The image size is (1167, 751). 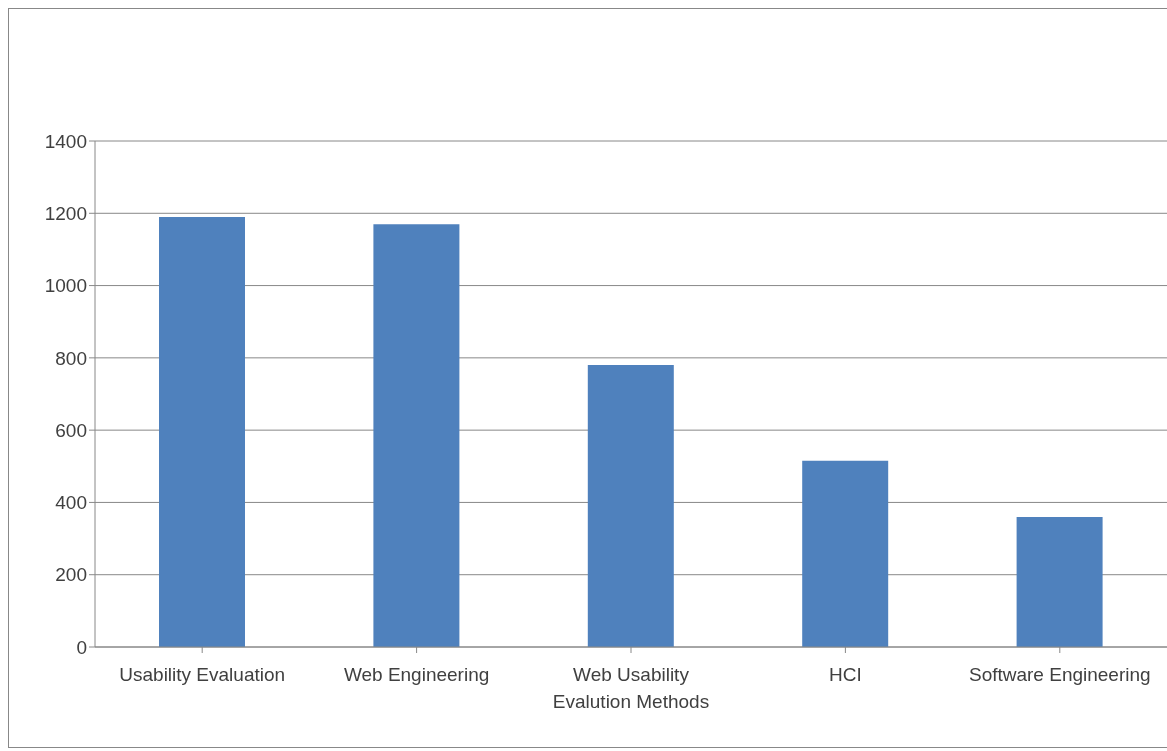 What do you see at coordinates (65, 286) in the screenshot?
I see `y-tick-label: 1000` at bounding box center [65, 286].